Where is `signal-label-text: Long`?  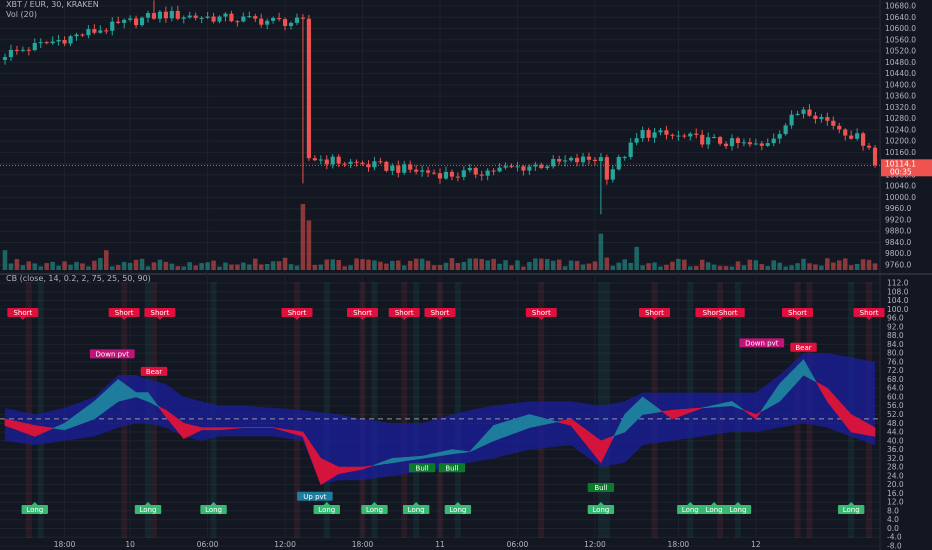
signal-label-text: Long is located at coordinates (326, 510).